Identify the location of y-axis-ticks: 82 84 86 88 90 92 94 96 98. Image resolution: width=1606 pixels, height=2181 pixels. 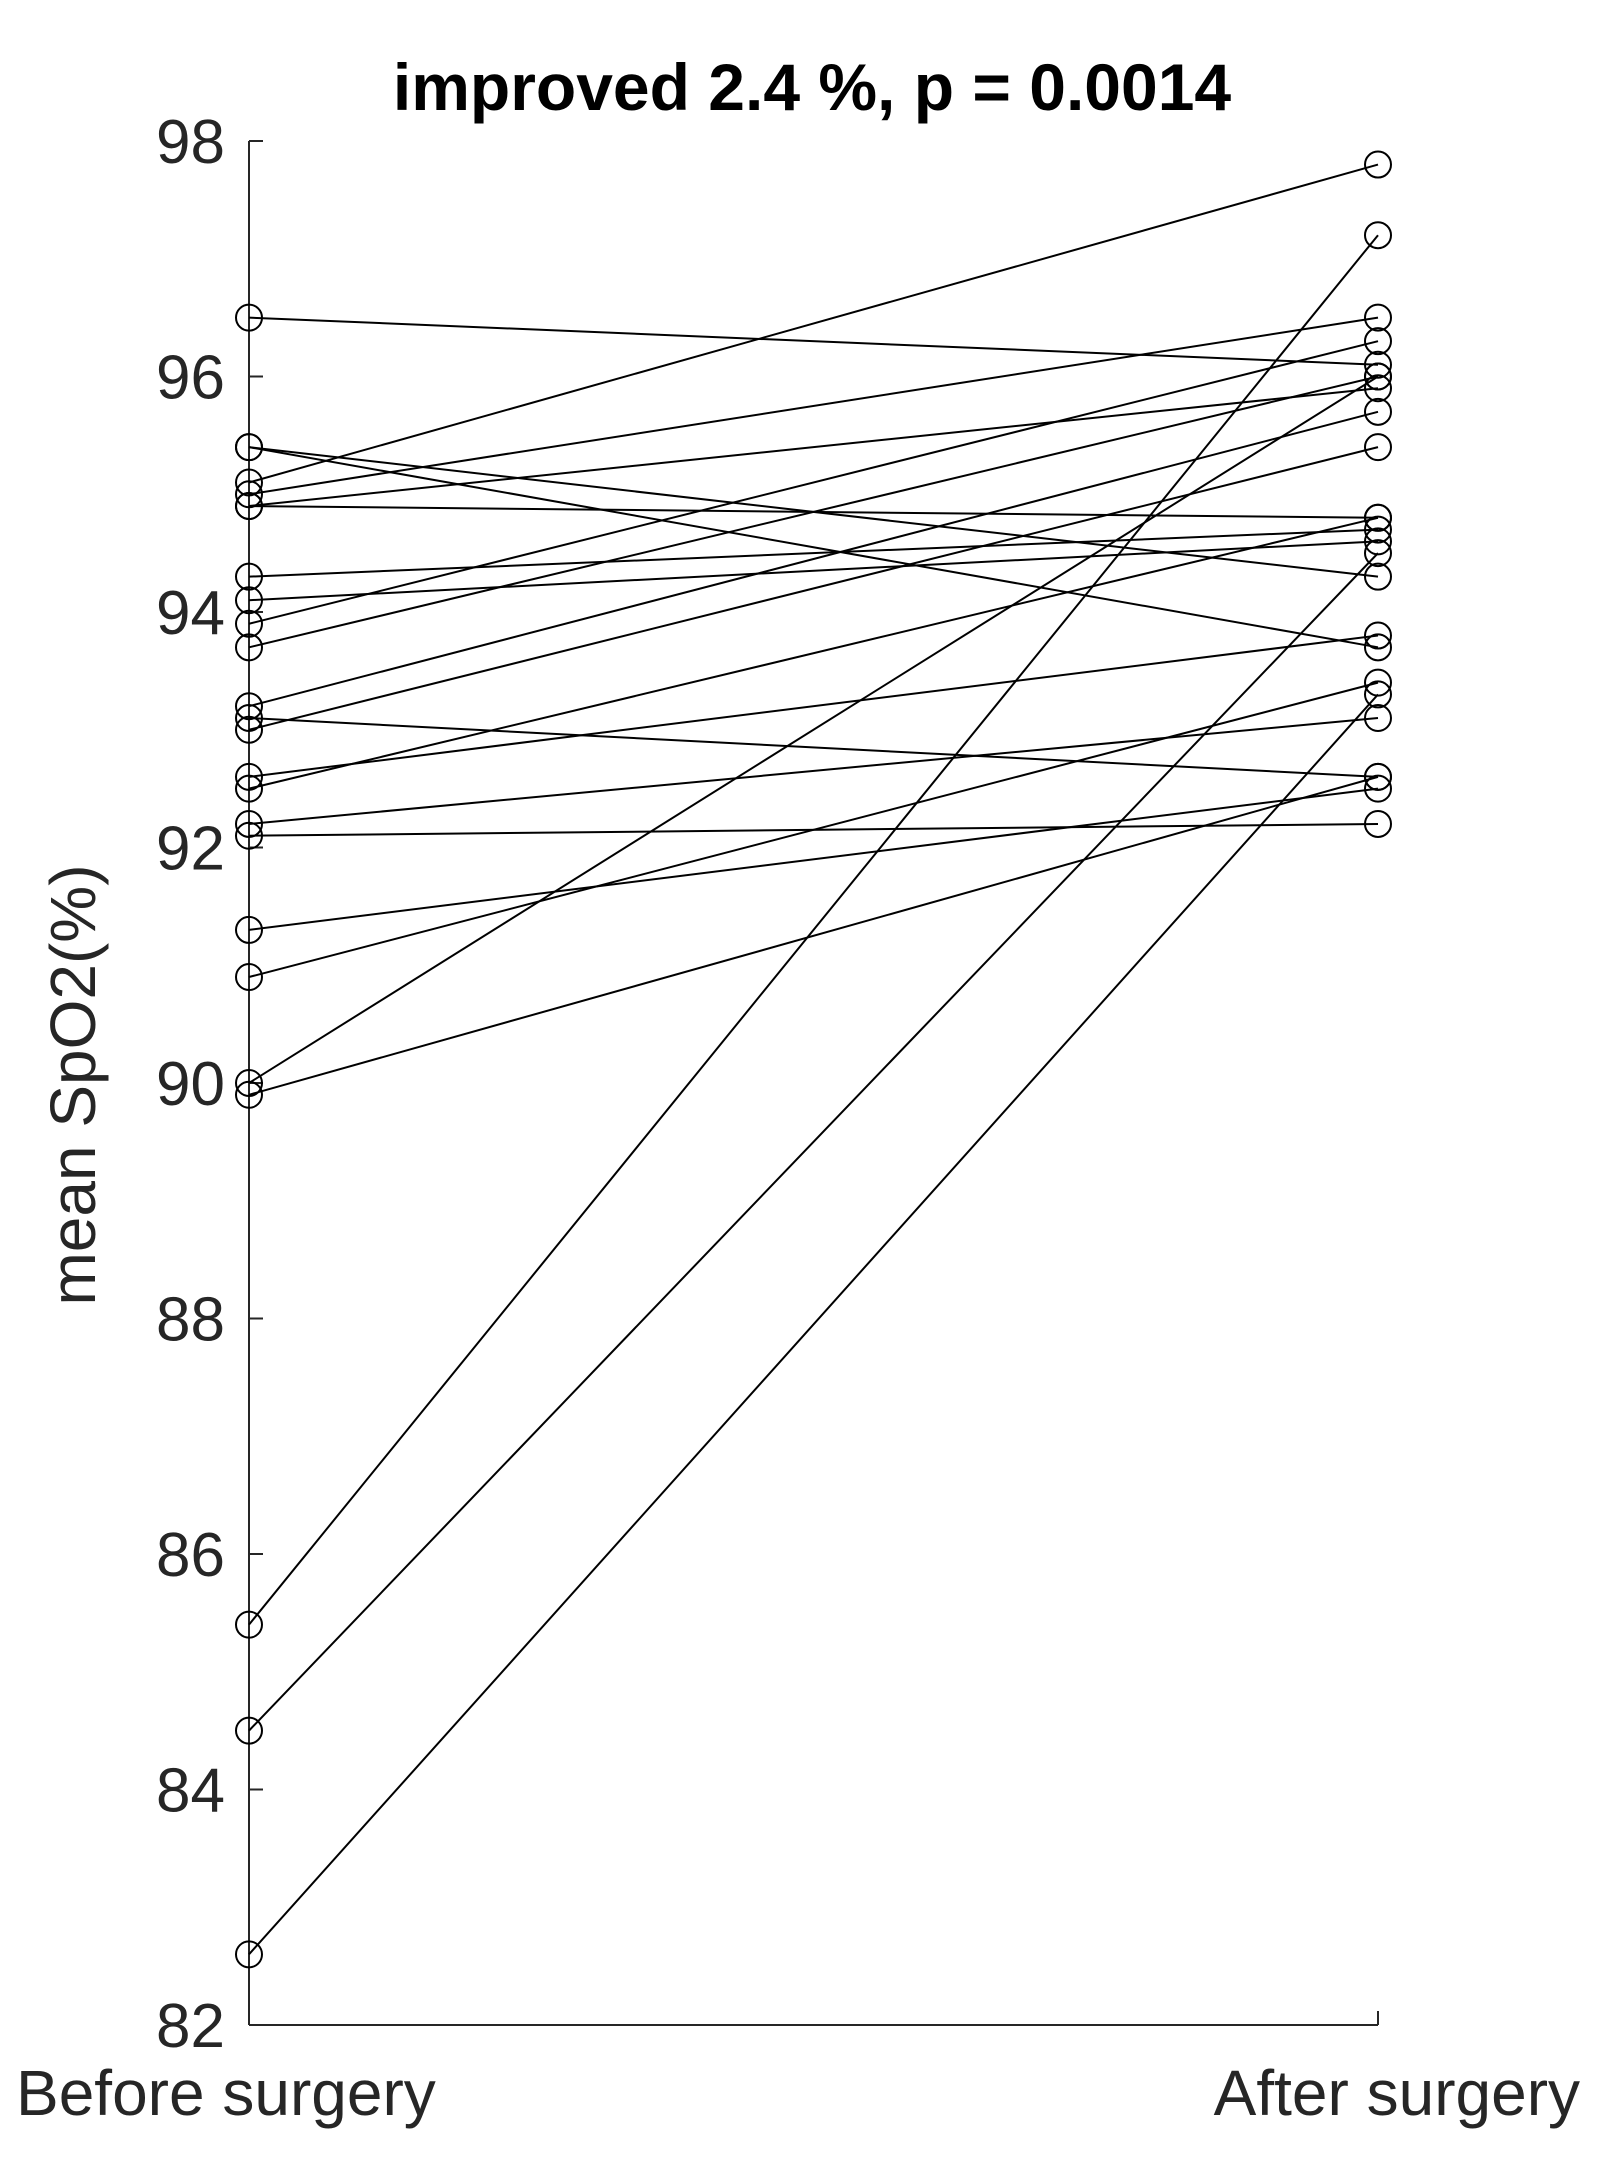
(209, 1084).